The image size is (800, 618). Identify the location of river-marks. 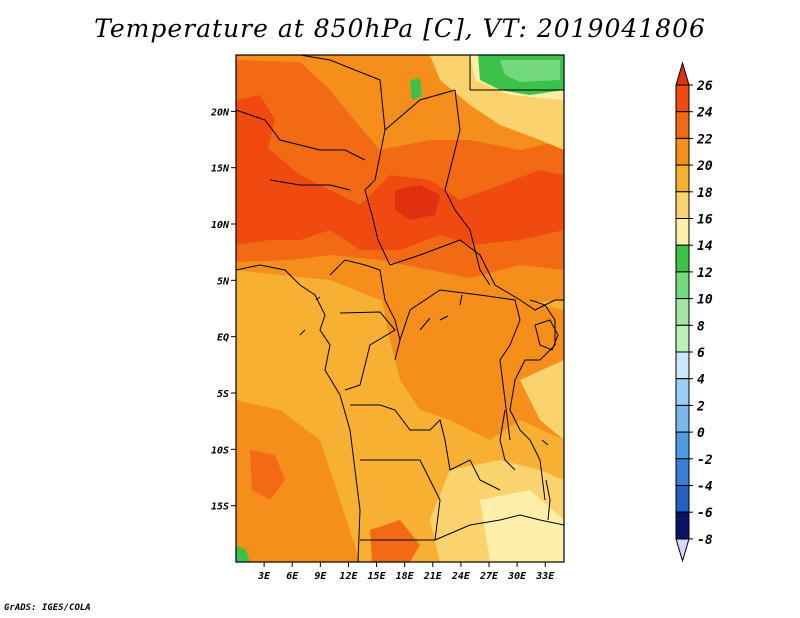
(441, 312).